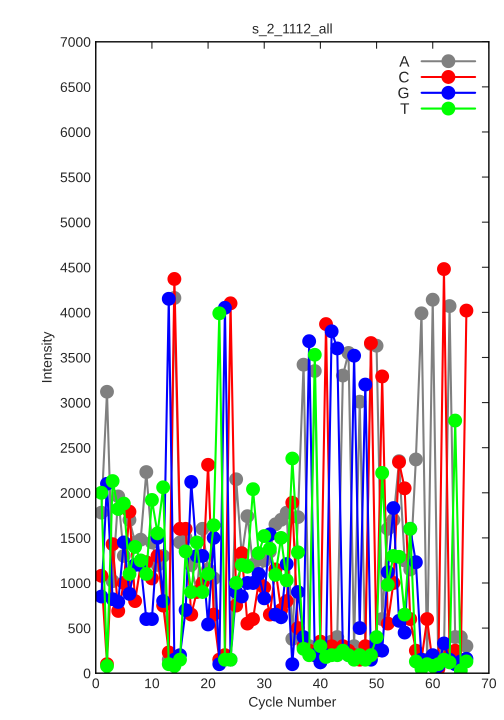 Image resolution: width=504 pixels, height=720 pixels. What do you see at coordinates (96, 683) in the screenshot?
I see `x-tick-label: 0` at bounding box center [96, 683].